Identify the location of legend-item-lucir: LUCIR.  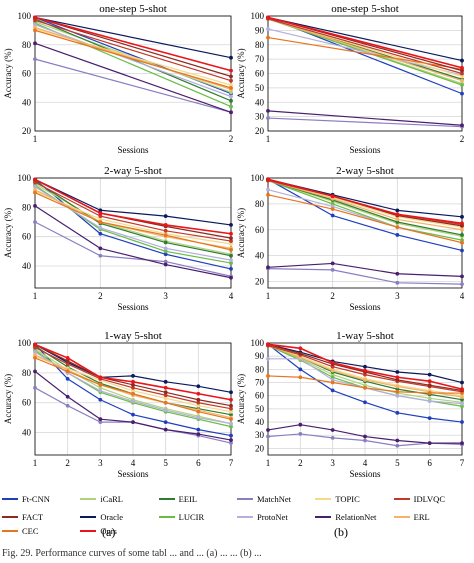
(197, 517).